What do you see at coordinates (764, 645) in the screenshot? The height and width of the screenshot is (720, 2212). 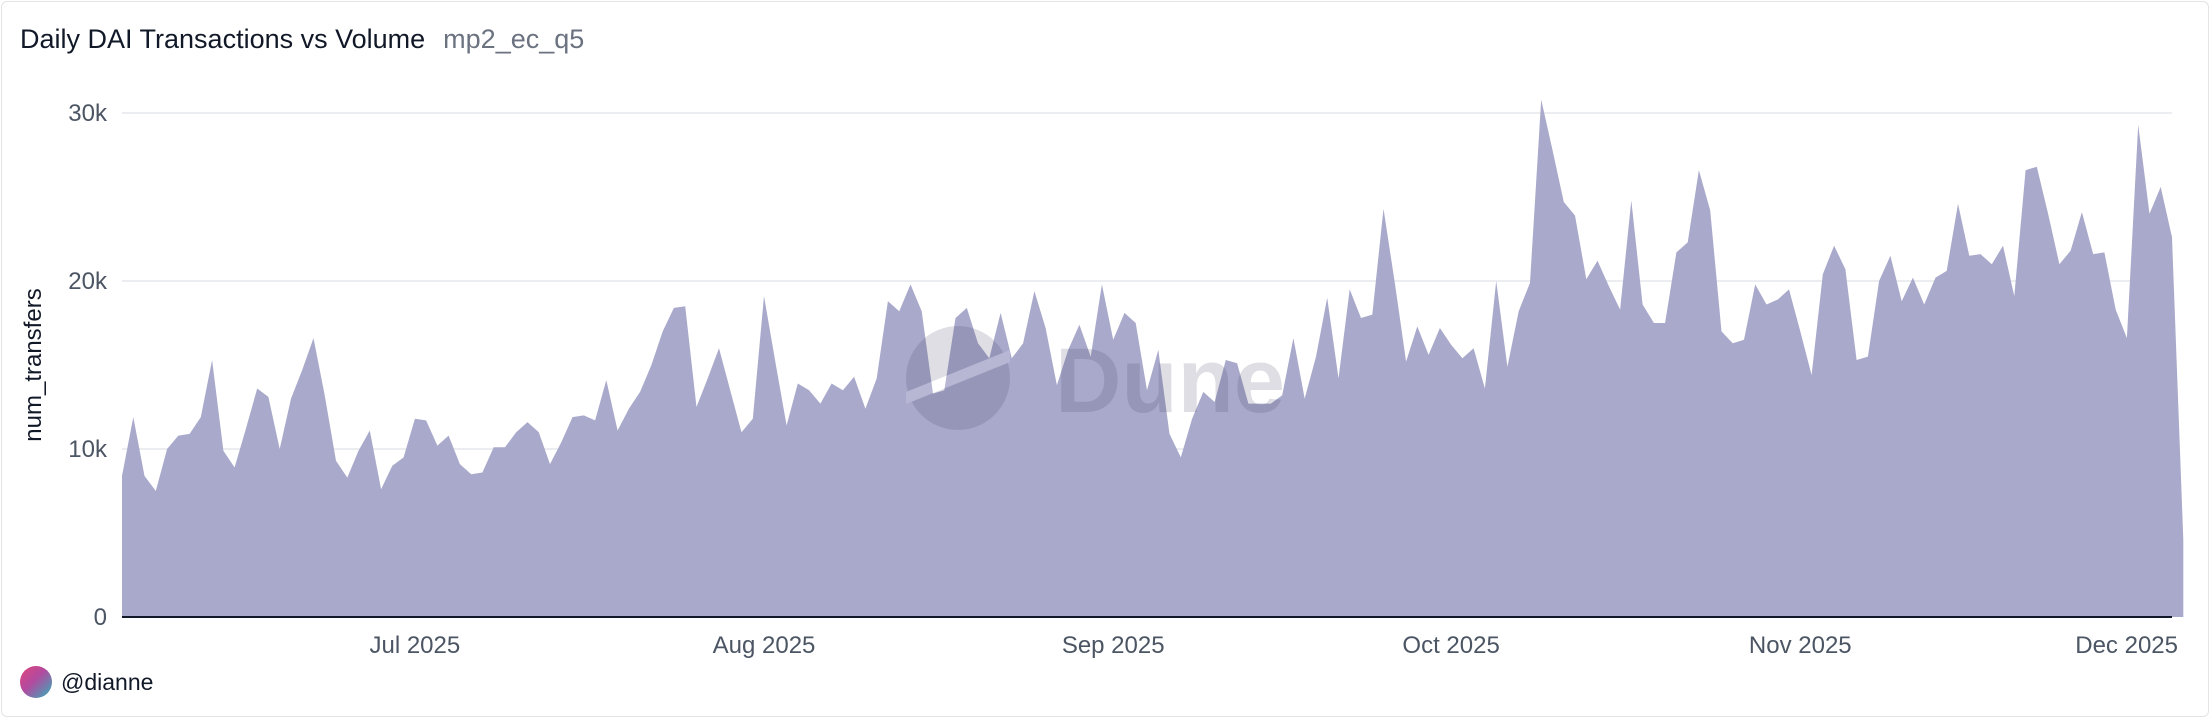 I see `x-tick-label: Aug 2025` at bounding box center [764, 645].